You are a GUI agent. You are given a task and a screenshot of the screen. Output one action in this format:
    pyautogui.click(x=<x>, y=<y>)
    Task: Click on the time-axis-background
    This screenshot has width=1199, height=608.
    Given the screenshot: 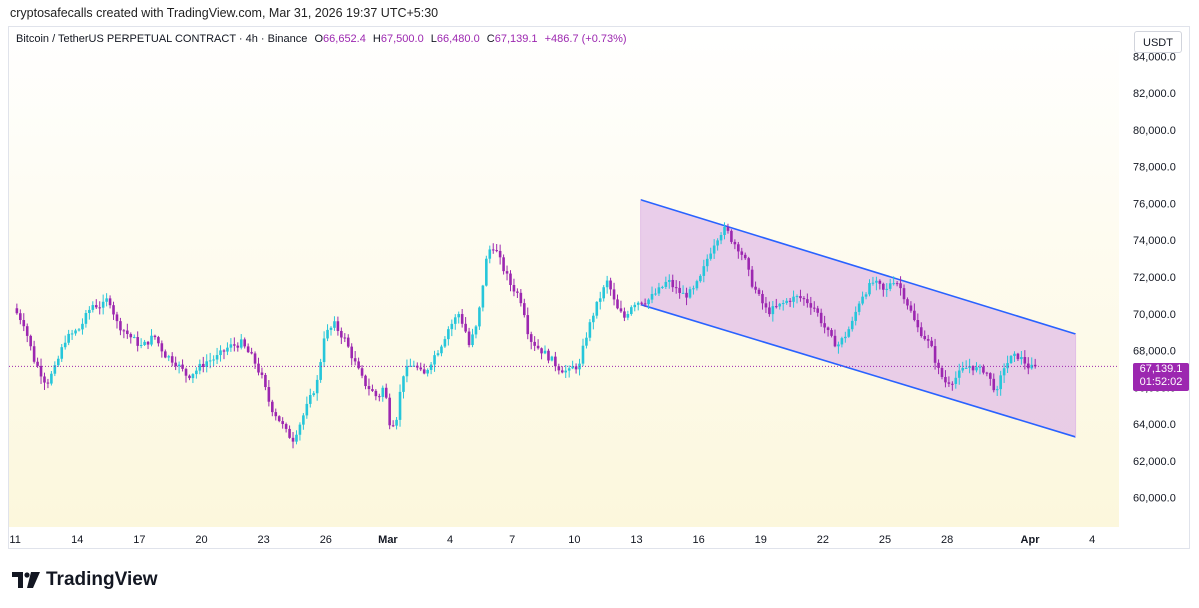 What is the action you would take?
    pyautogui.click(x=564, y=537)
    